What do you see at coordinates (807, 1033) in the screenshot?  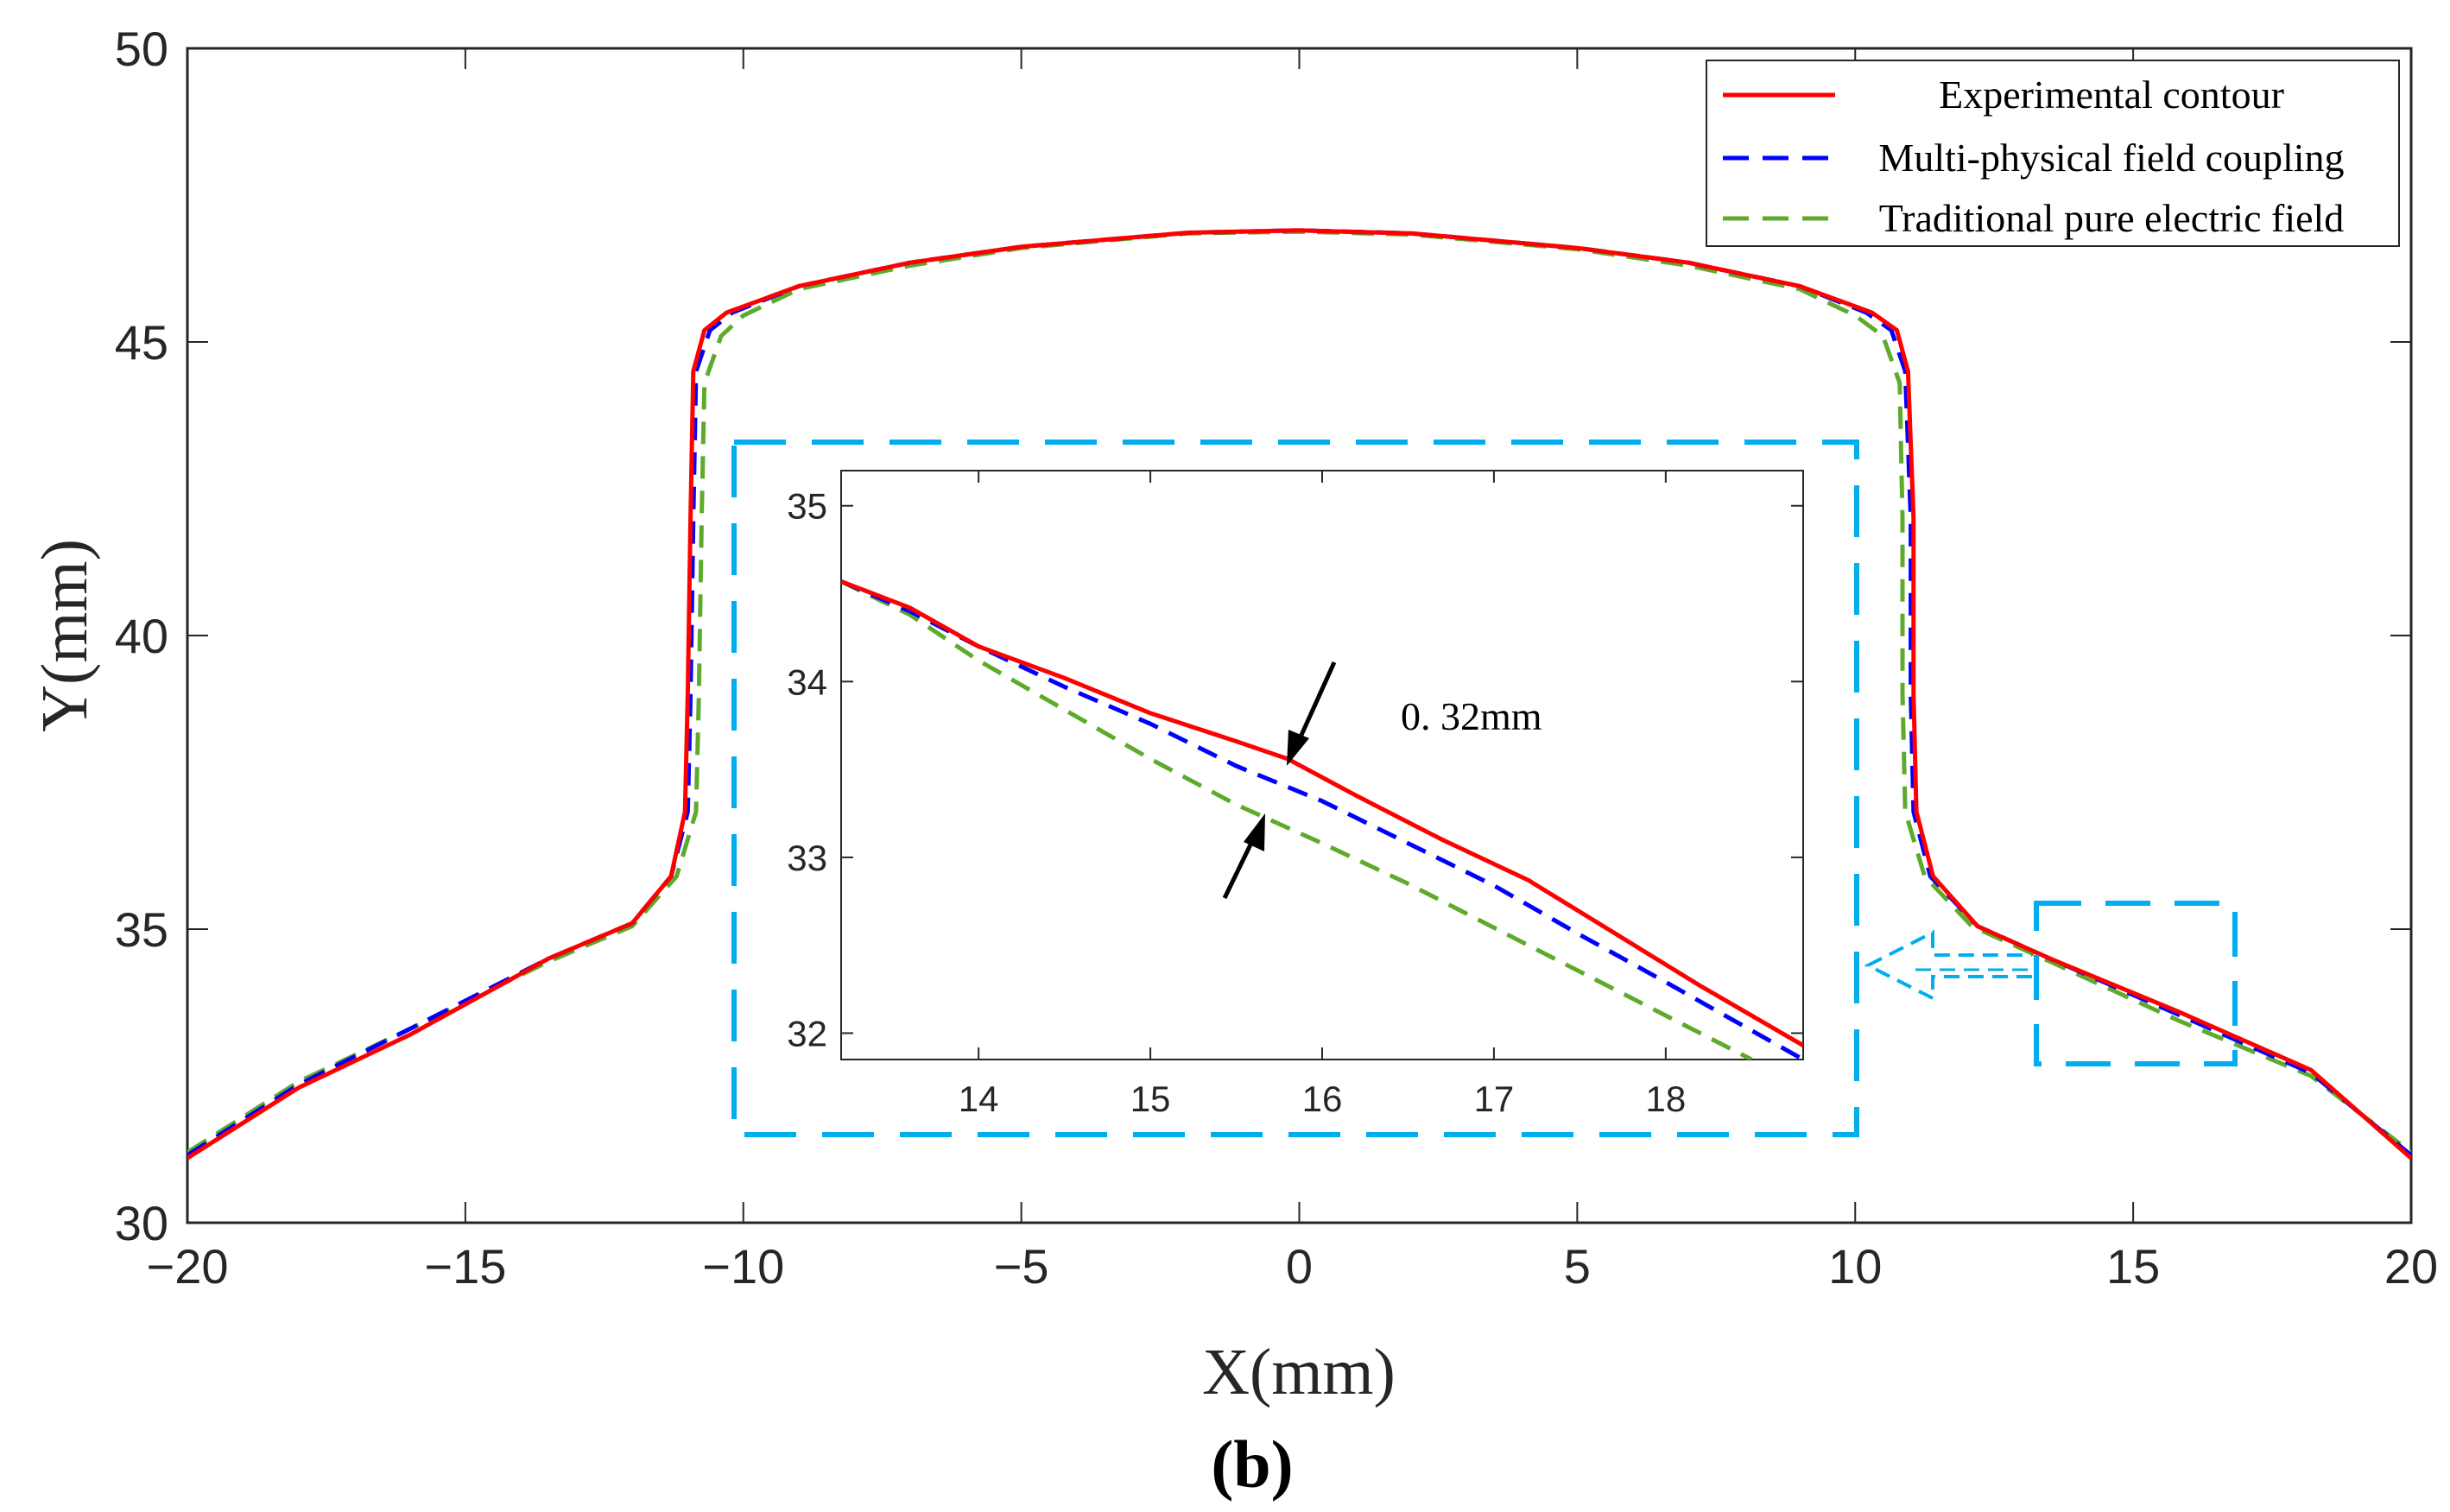 I see `inset-ytick-label: 32` at bounding box center [807, 1033].